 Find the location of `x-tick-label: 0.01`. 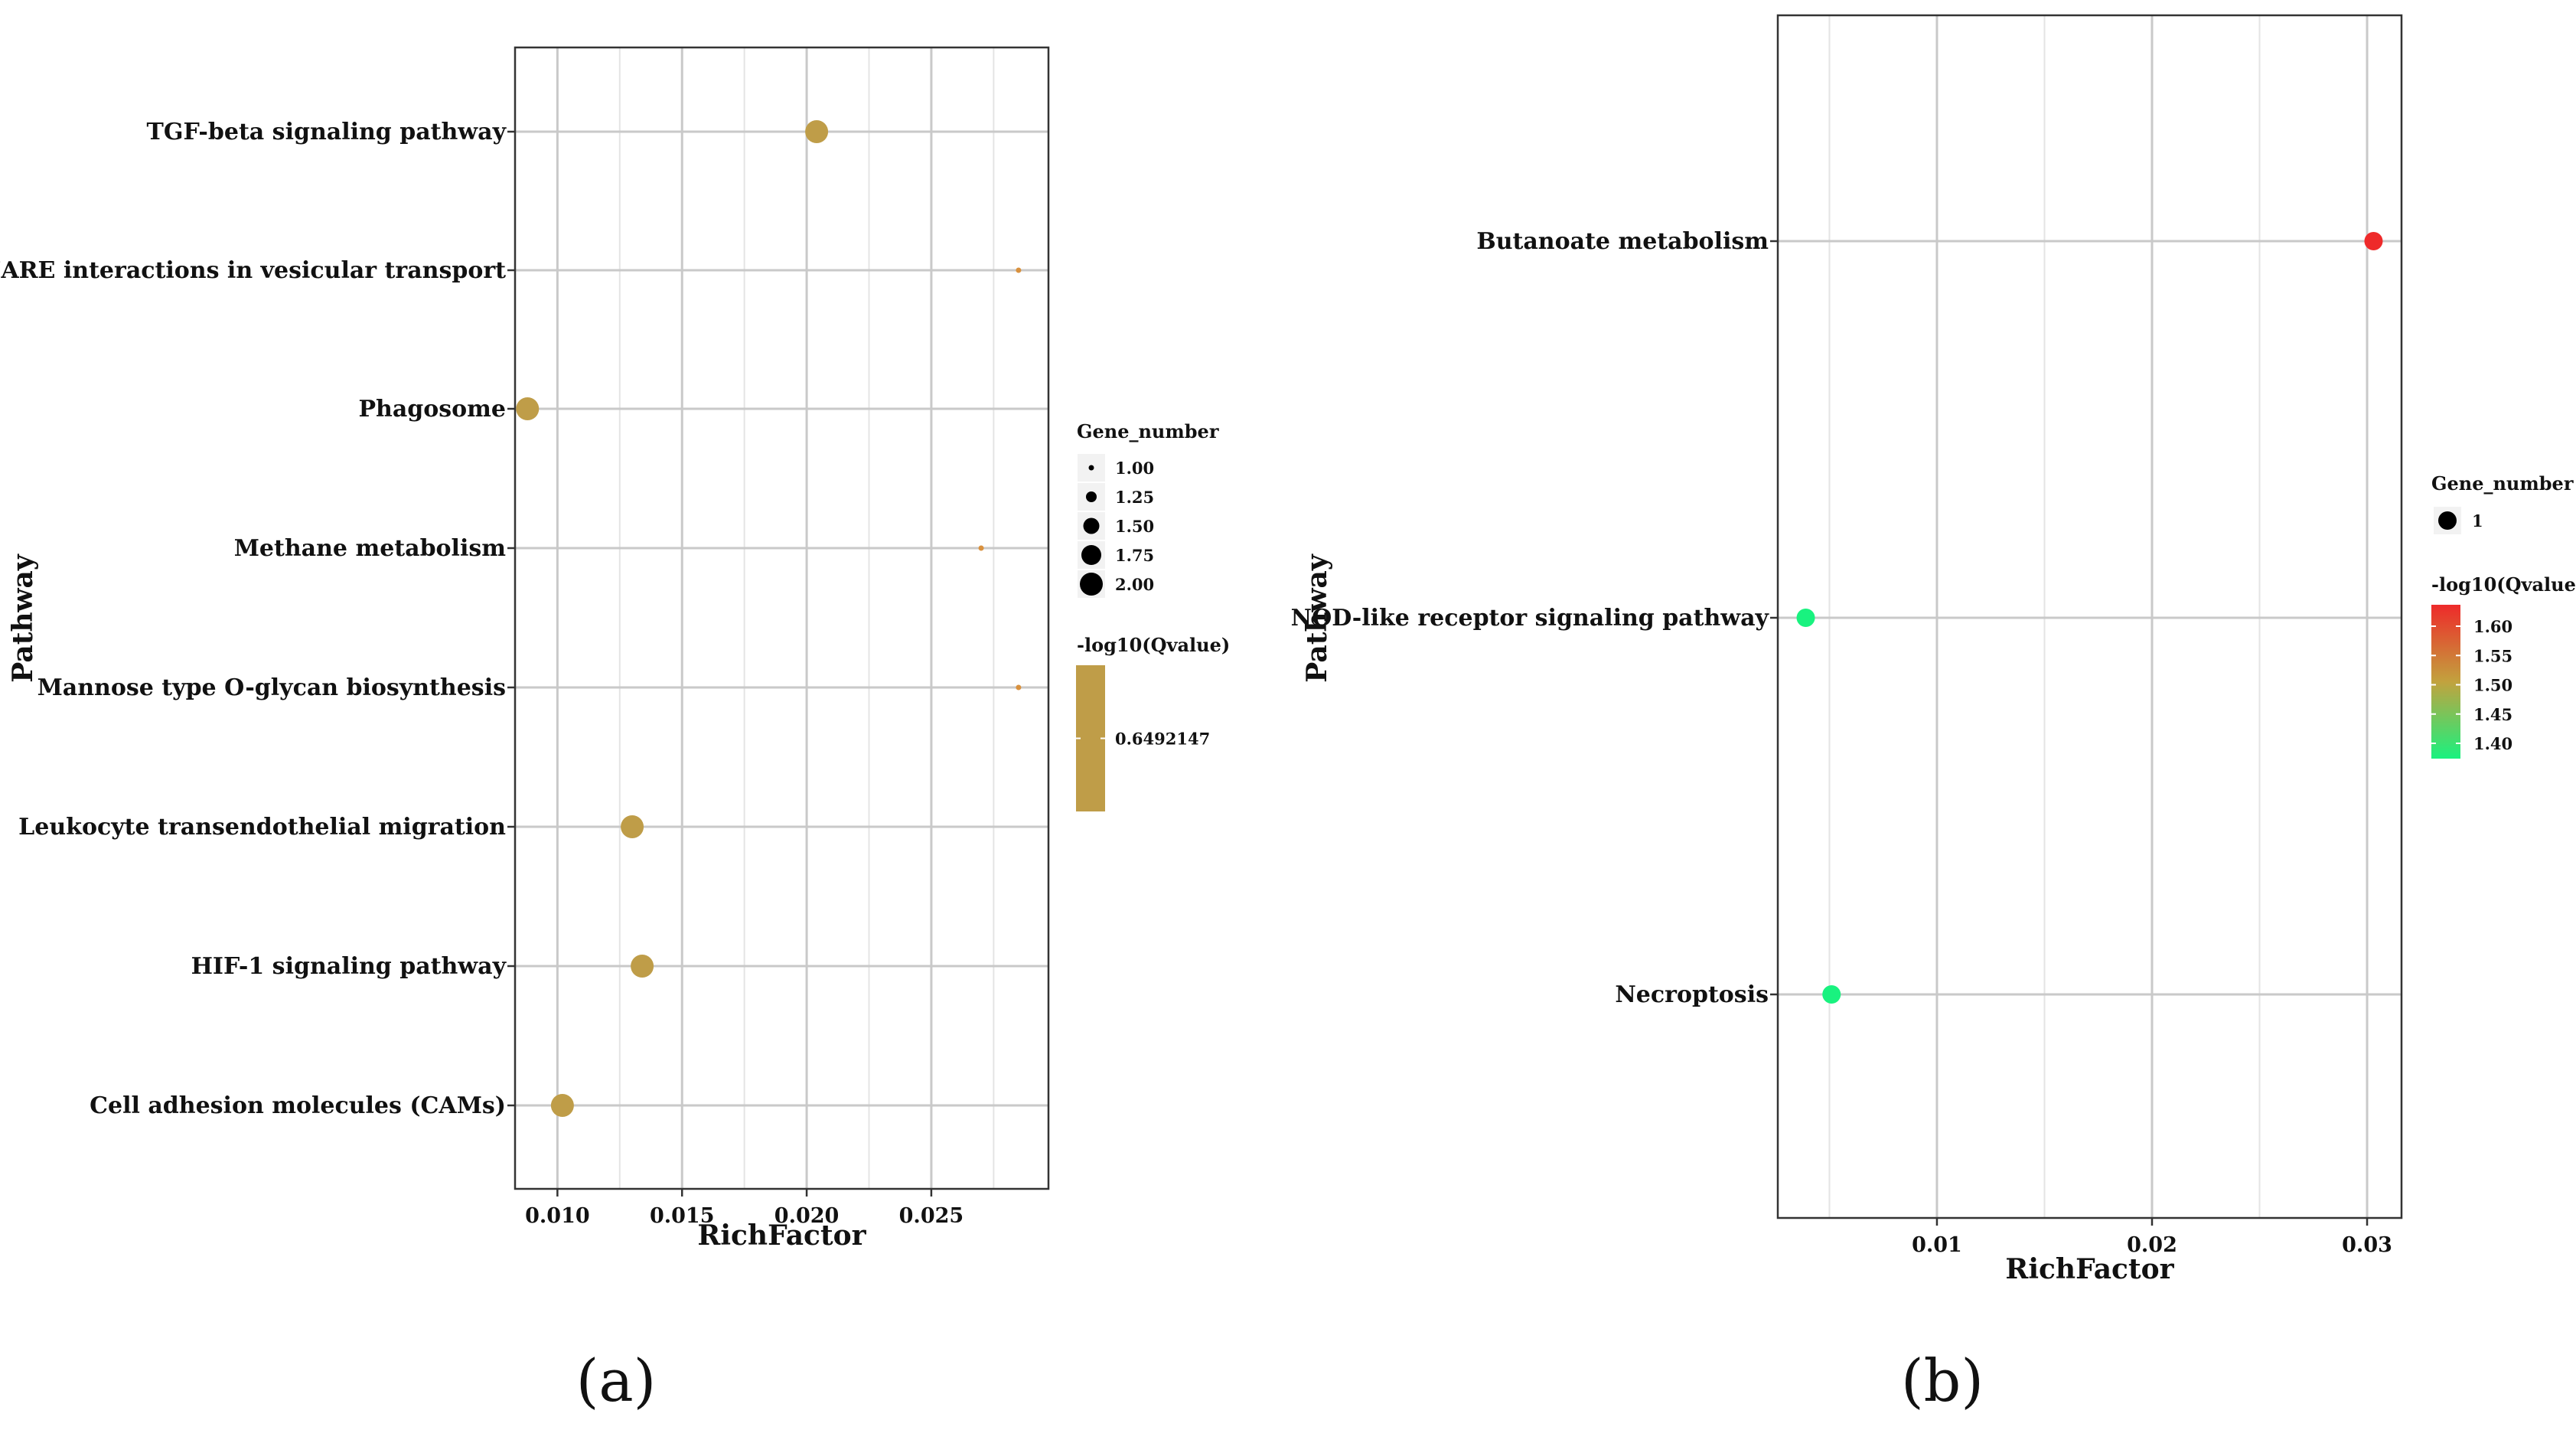

x-tick-label: 0.01 is located at coordinates (1937, 1245).